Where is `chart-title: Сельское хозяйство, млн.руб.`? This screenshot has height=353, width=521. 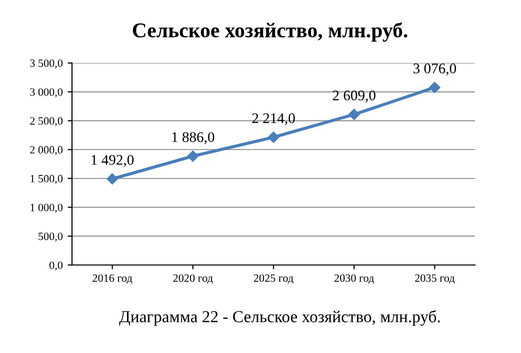 chart-title: Сельское хозяйство, млн.руб. is located at coordinates (270, 32).